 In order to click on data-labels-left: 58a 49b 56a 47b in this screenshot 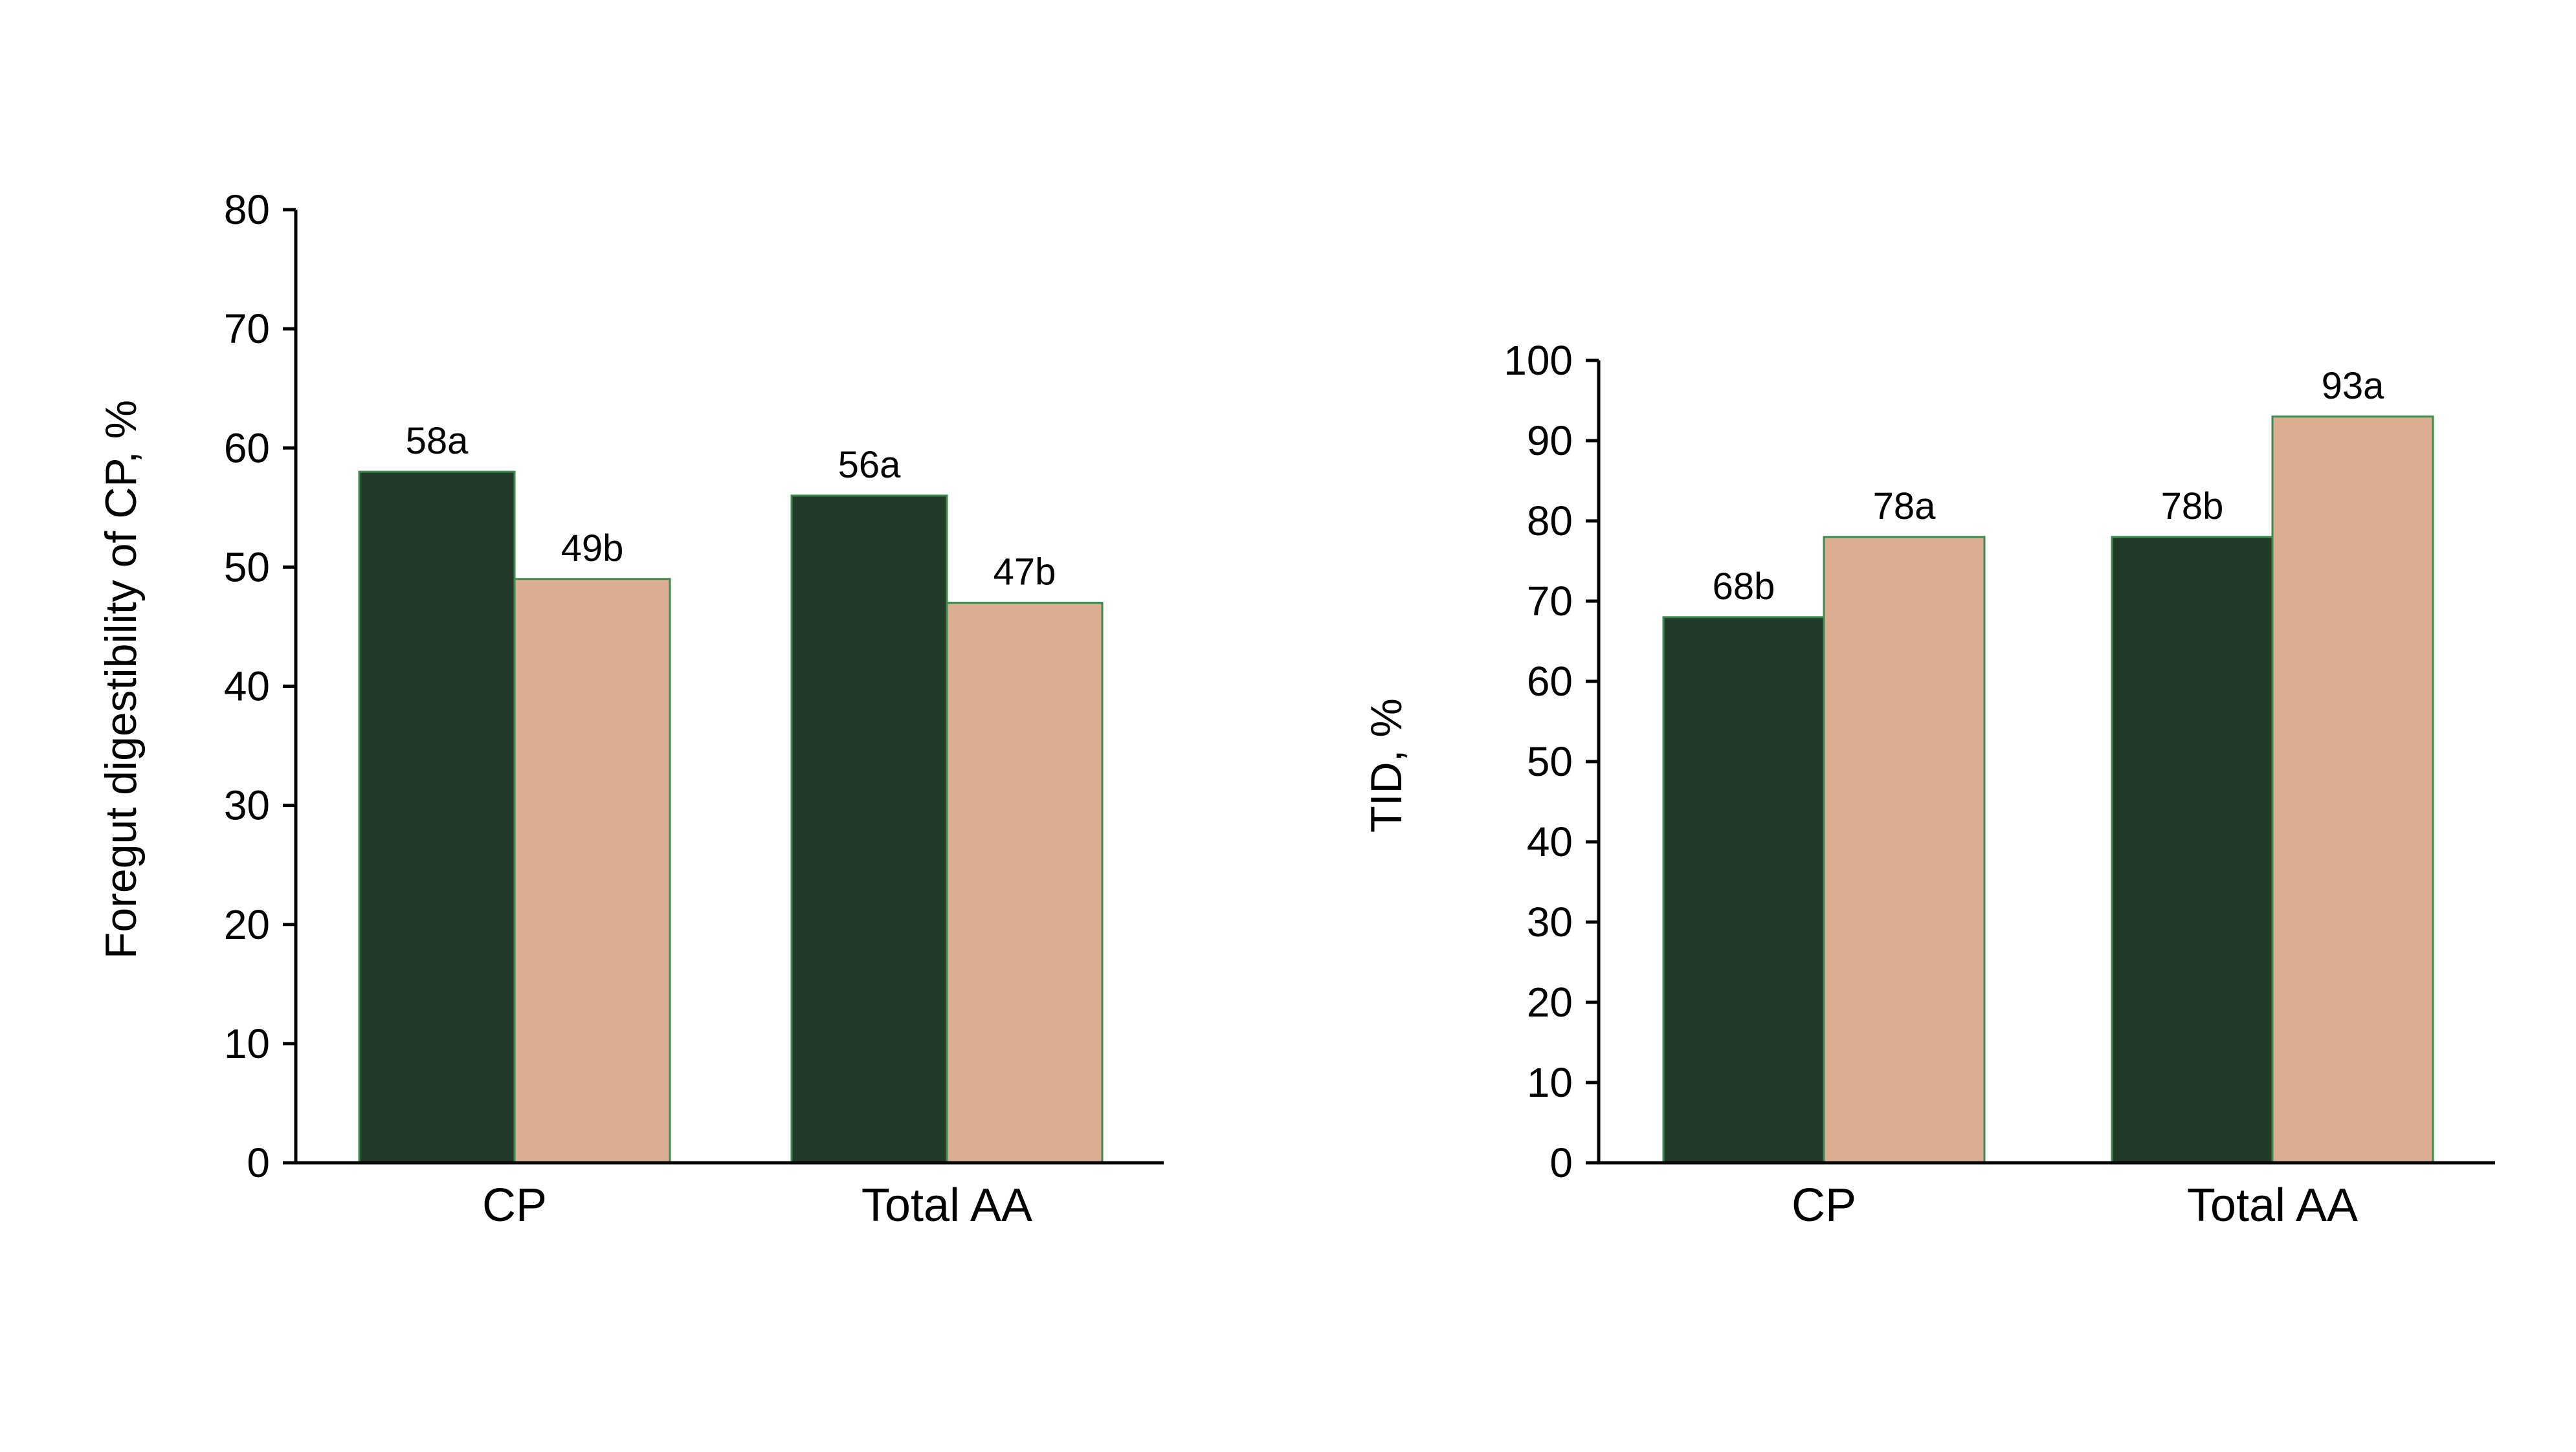, I will do `click(731, 506)`.